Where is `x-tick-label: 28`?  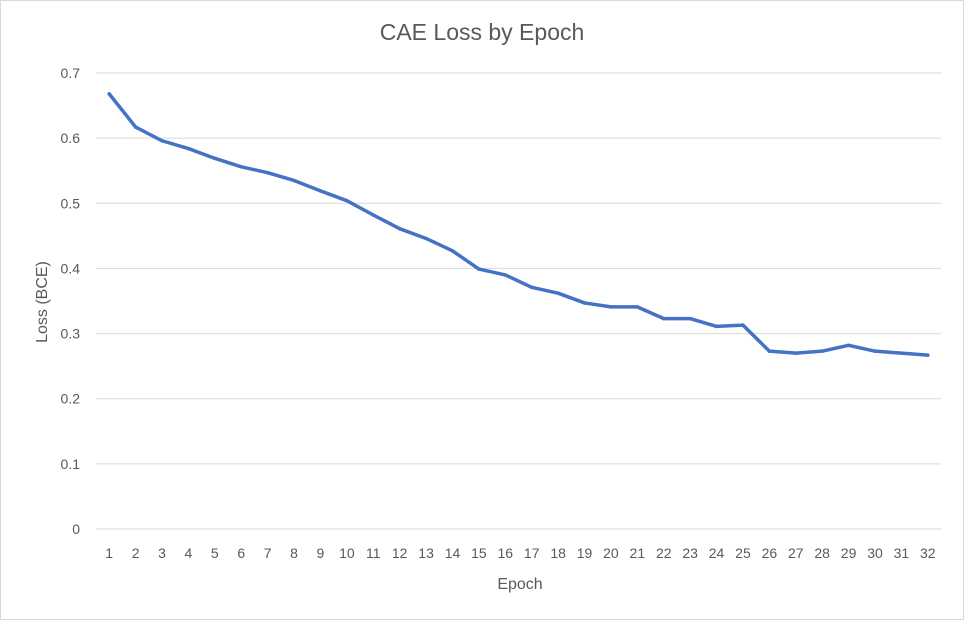
x-tick-label: 28 is located at coordinates (822, 553).